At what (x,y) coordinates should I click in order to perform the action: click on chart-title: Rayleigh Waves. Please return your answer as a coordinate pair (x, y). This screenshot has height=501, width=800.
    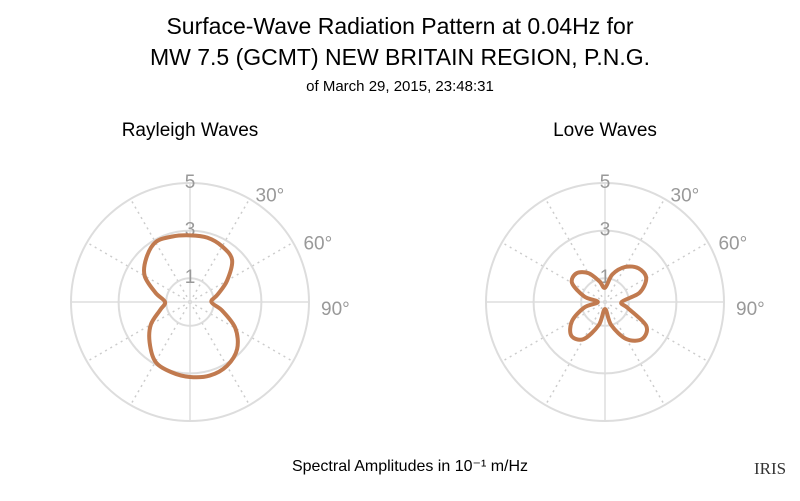
    Looking at the image, I should click on (190, 130).